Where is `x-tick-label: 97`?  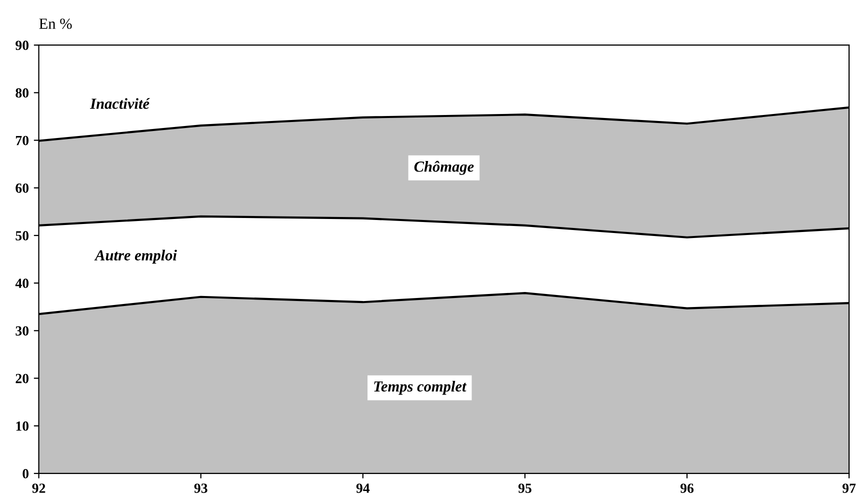
x-tick-label: 97 is located at coordinates (849, 488).